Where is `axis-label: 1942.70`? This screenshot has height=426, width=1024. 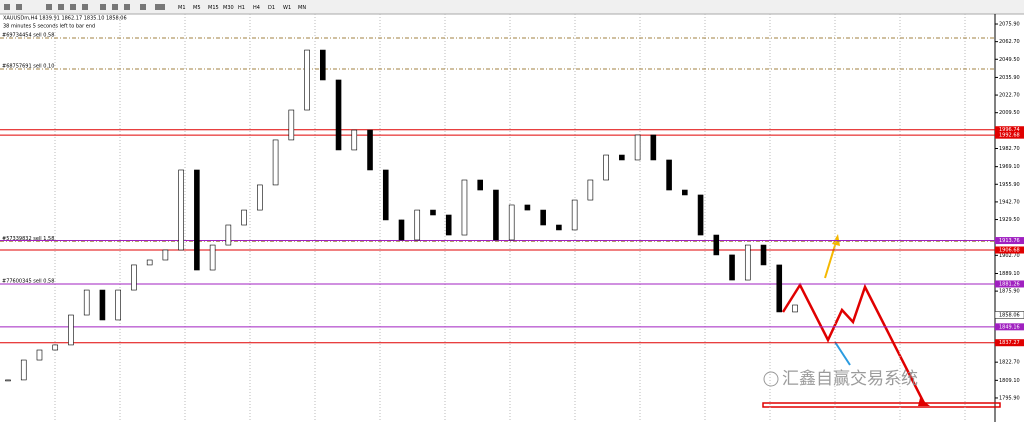 axis-label: 1942.70 is located at coordinates (1009, 202).